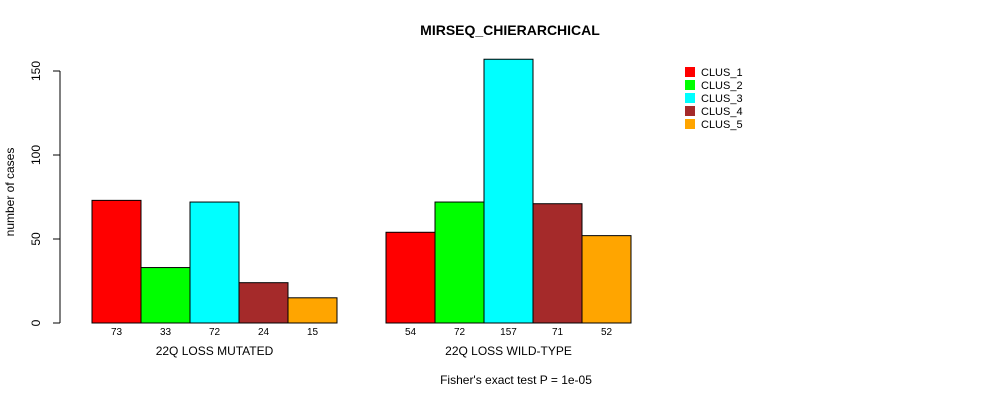 The image size is (990, 400). I want to click on bar-value-label: 54, so click(411, 332).